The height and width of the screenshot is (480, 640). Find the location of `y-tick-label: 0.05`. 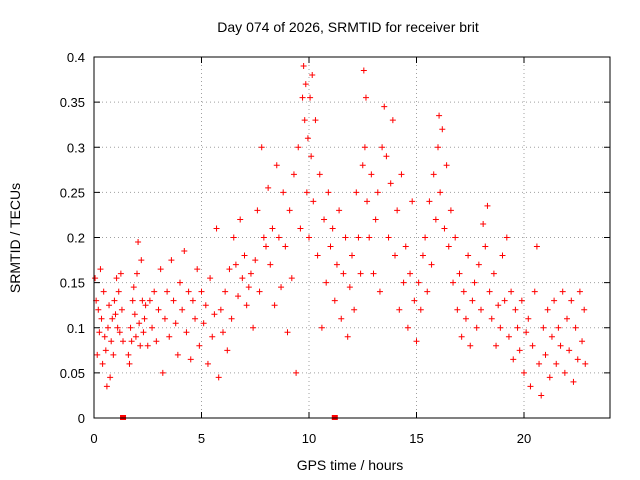

y-tick-label: 0.05 is located at coordinates (72, 373).